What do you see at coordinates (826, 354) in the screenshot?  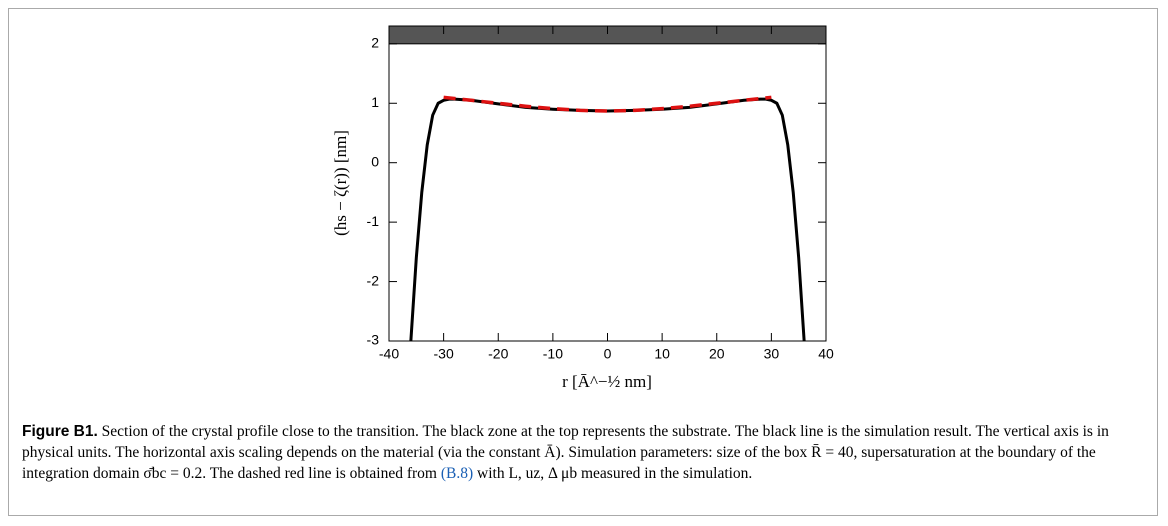 I see `x-tick-label: 40` at bounding box center [826, 354].